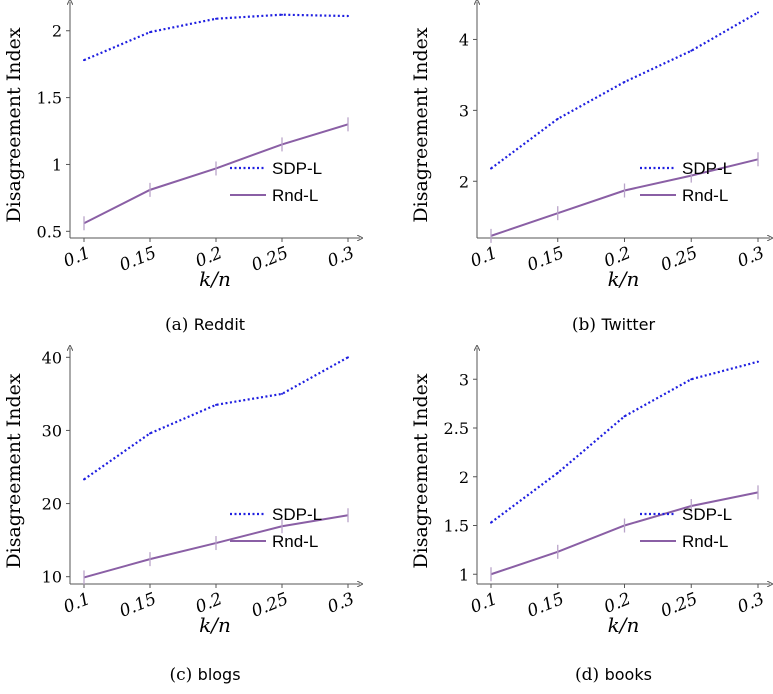 The image size is (773, 694). I want to click on panel-caption: (c) blogs, so click(204, 675).